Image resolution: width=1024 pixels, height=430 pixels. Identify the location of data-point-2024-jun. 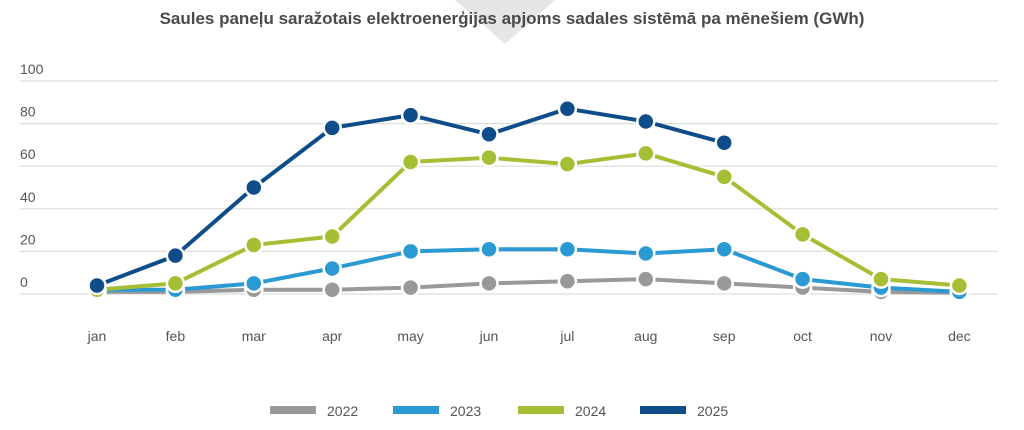
(489, 157).